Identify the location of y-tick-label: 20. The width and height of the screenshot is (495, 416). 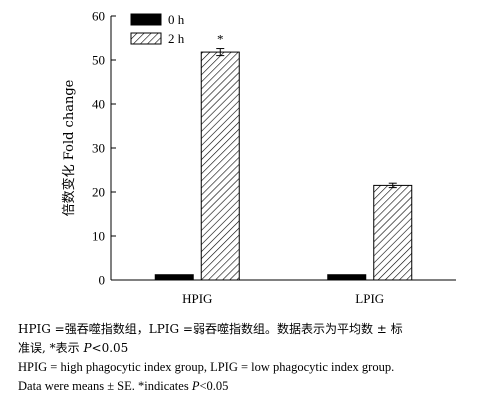
(98, 192).